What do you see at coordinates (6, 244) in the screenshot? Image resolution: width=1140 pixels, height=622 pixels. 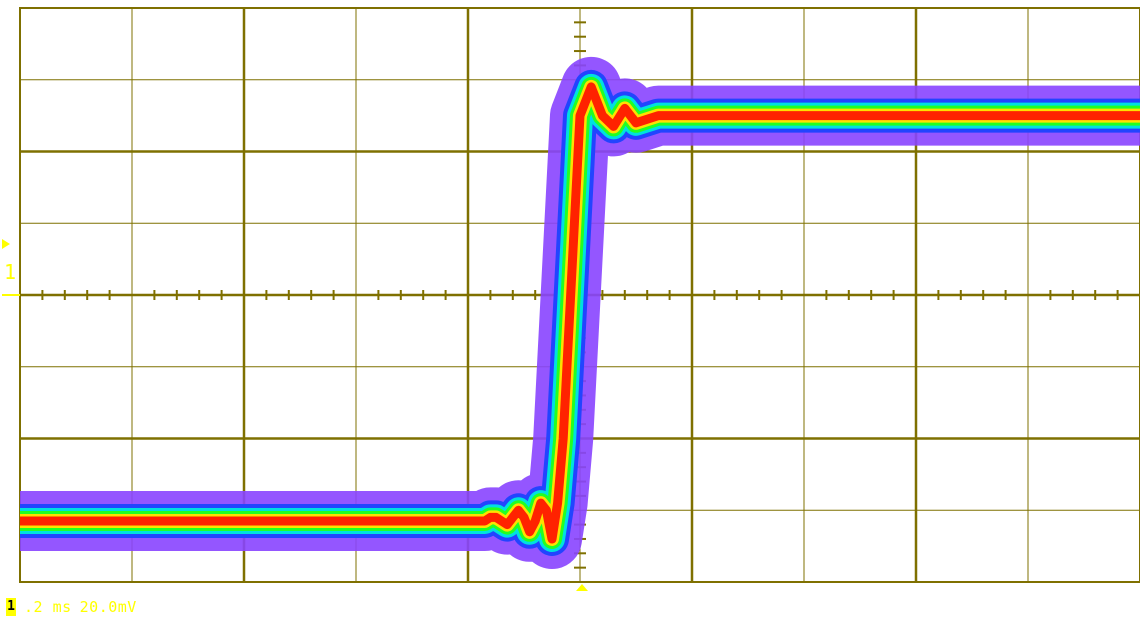 I see `trigger-level-marker` at bounding box center [6, 244].